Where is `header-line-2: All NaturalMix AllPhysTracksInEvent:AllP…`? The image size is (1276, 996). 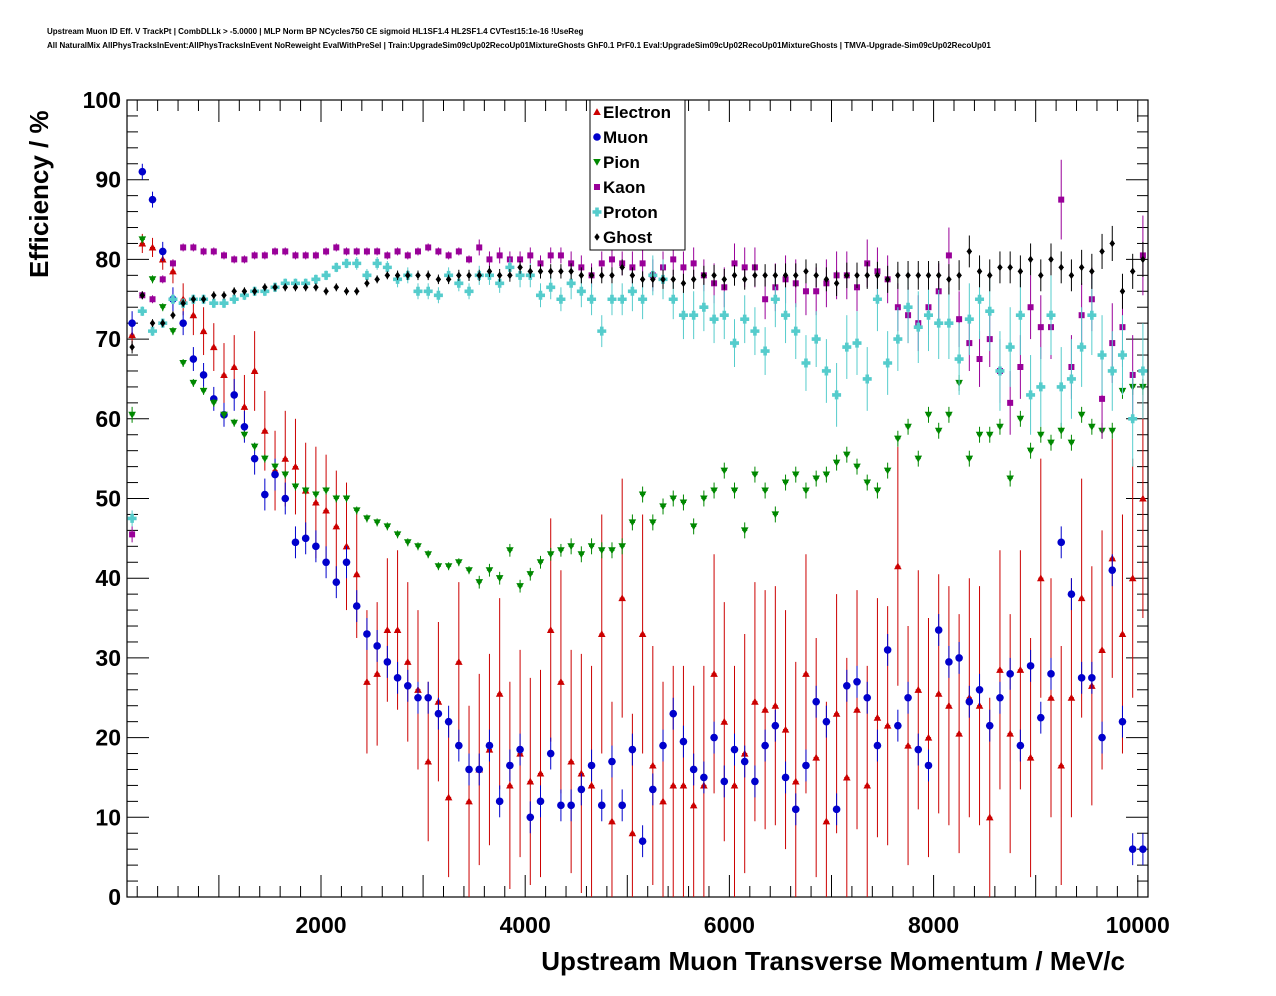
header-line-2: All NaturalMix AllPhysTracksInEvent:AllP… is located at coordinates (519, 45).